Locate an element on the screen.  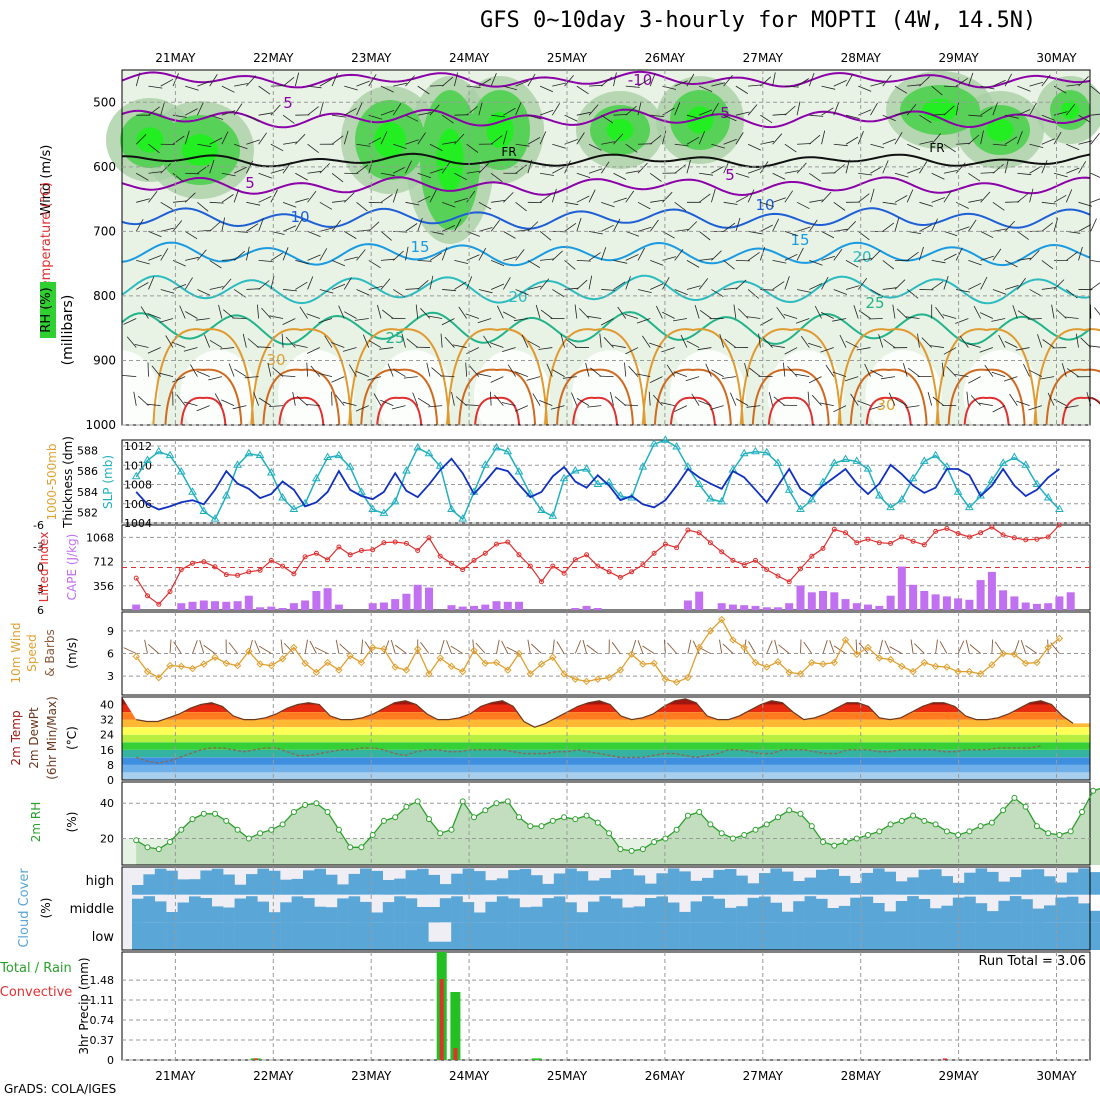
x-tick-label-top: 25MAY is located at coordinates (567, 58).